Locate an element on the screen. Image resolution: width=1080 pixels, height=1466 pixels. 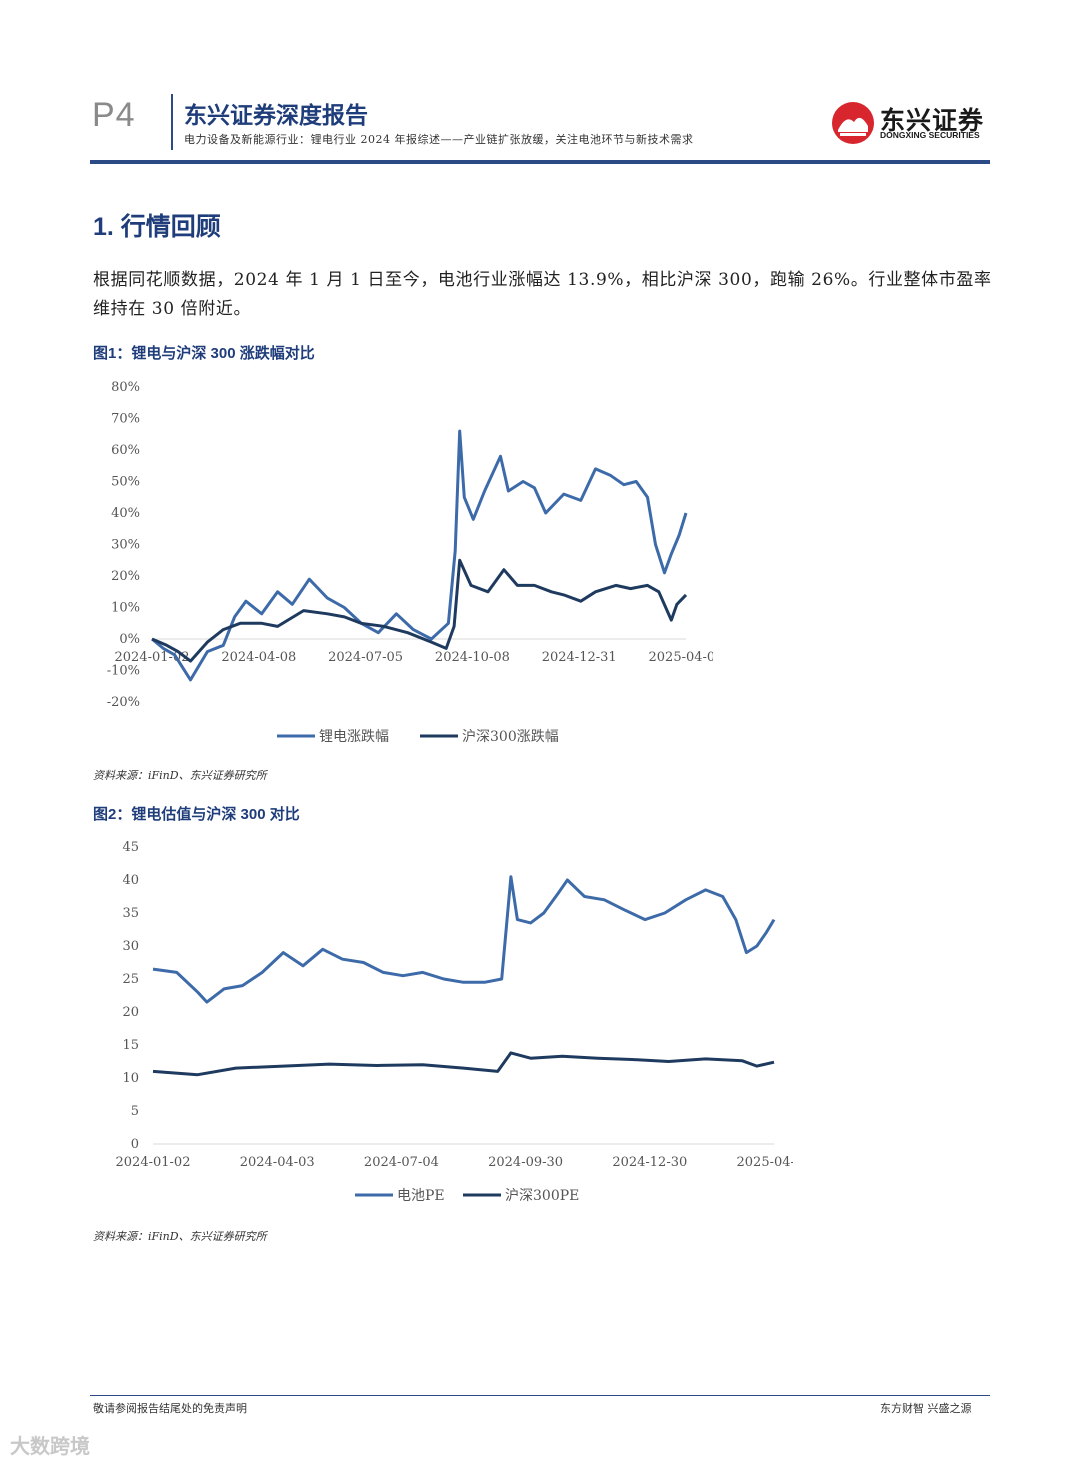
x-tick-label: 2024-10-08 is located at coordinates (472, 657).